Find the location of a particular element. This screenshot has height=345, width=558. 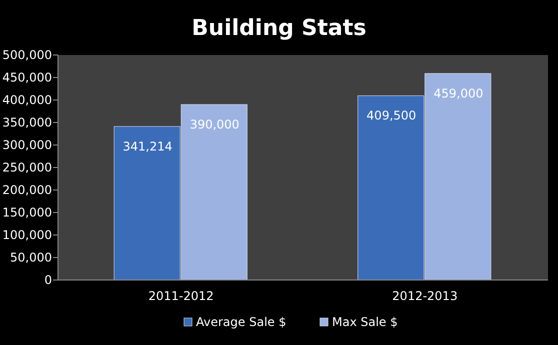

y-tick-label: 450,000 is located at coordinates (27, 77).